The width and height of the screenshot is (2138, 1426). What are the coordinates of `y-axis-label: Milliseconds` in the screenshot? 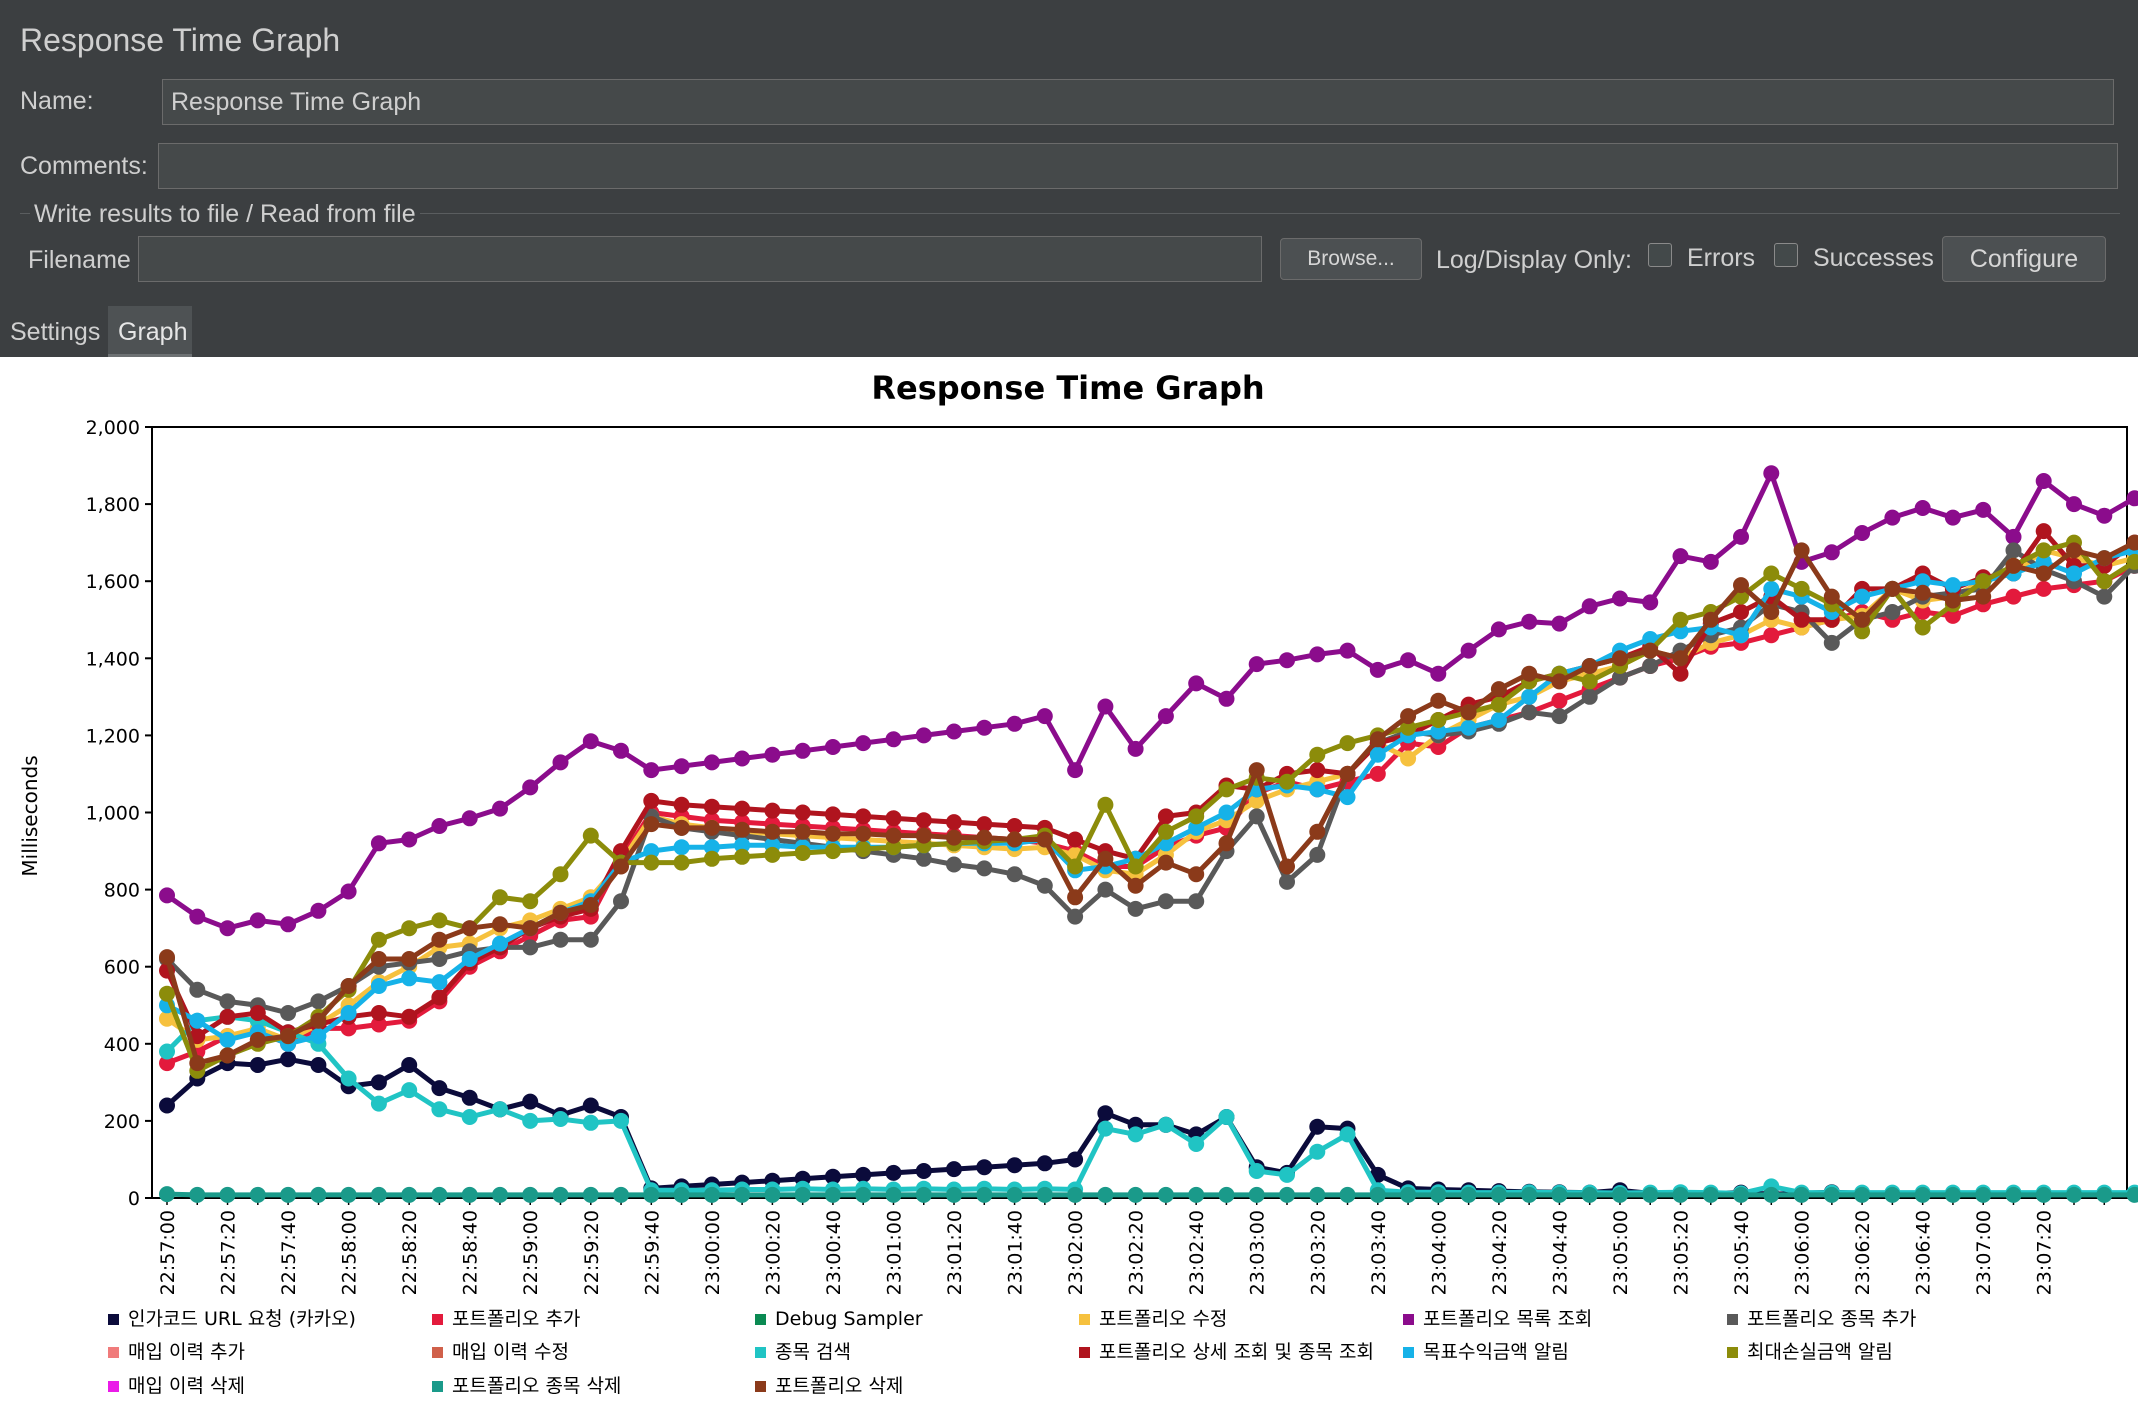 It's located at (30, 815).